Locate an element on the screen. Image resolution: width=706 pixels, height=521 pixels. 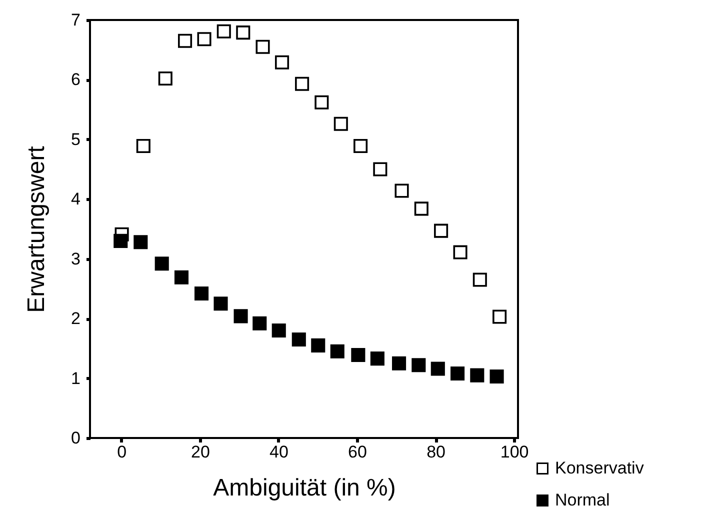
x-tick-label: 40 is located at coordinates (279, 452).